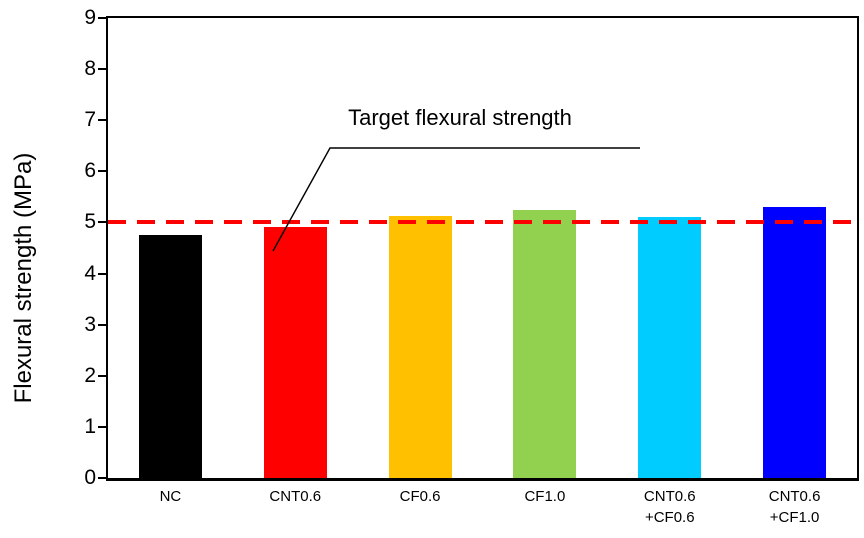 Image resolution: width=864 pixels, height=538 pixels. I want to click on x-label-cnt0.6-cf1.0: CNT0.6 +CF1.0, so click(794, 507).